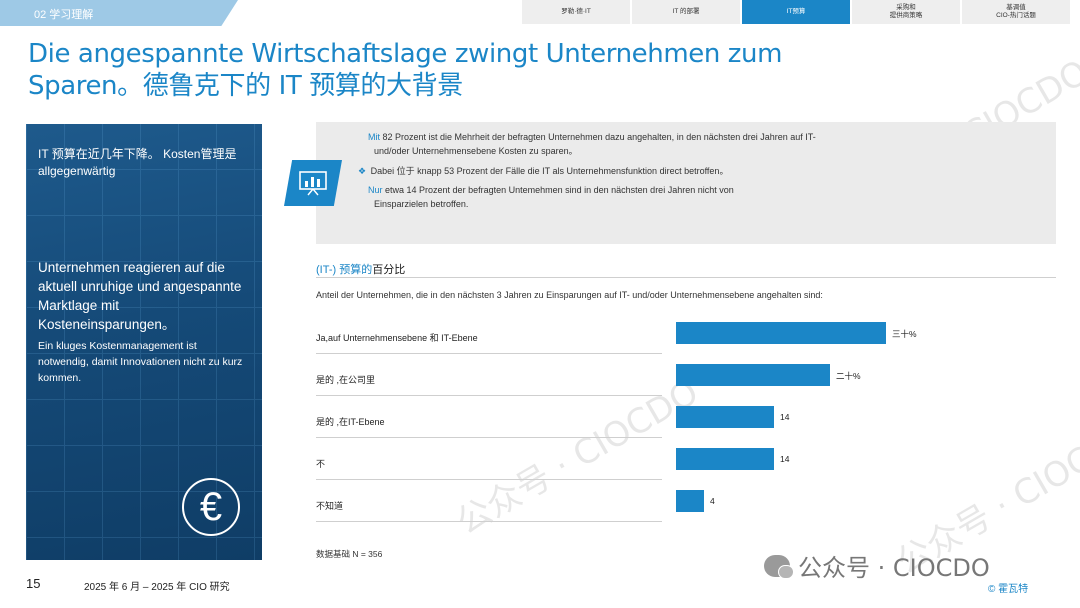 This screenshot has width=1080, height=608. What do you see at coordinates (321, 464) in the screenshot?
I see `category-label: 不` at bounding box center [321, 464].